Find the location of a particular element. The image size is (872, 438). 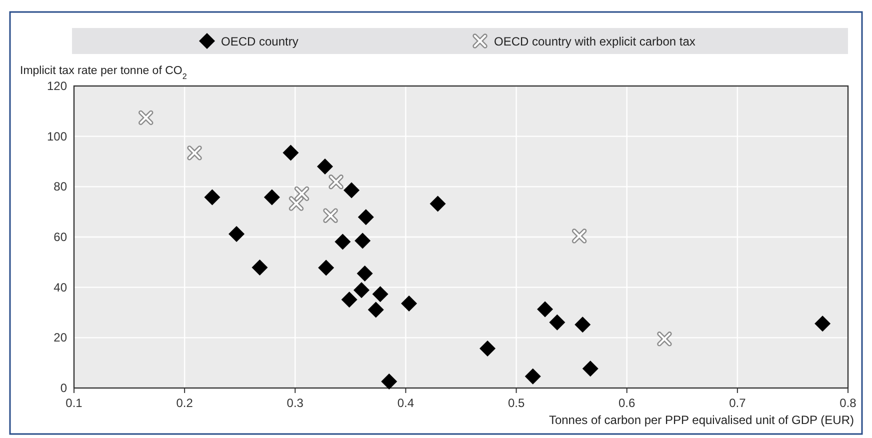

x-tick-label: 0.1 is located at coordinates (74, 403).